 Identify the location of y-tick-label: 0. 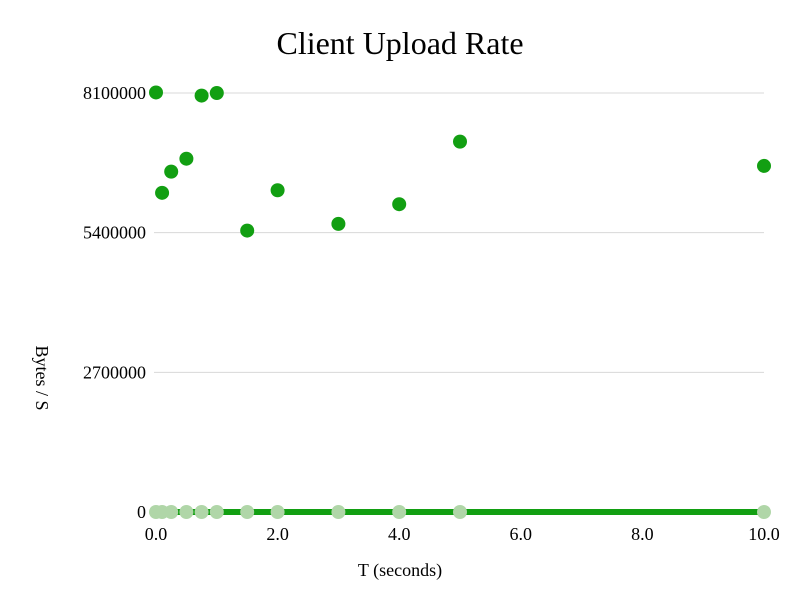
(141, 512).